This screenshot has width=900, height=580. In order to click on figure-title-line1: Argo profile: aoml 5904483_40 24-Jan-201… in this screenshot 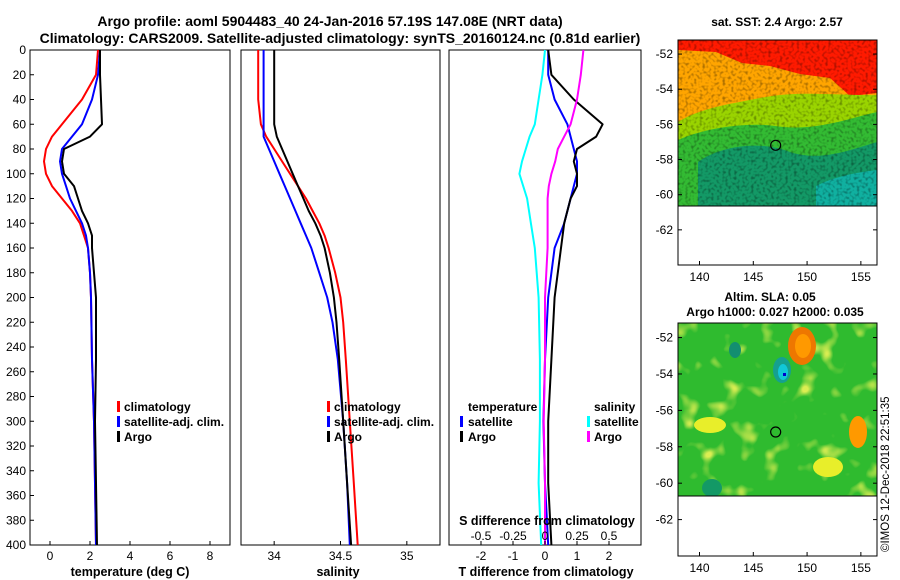, I will do `click(329, 21)`.